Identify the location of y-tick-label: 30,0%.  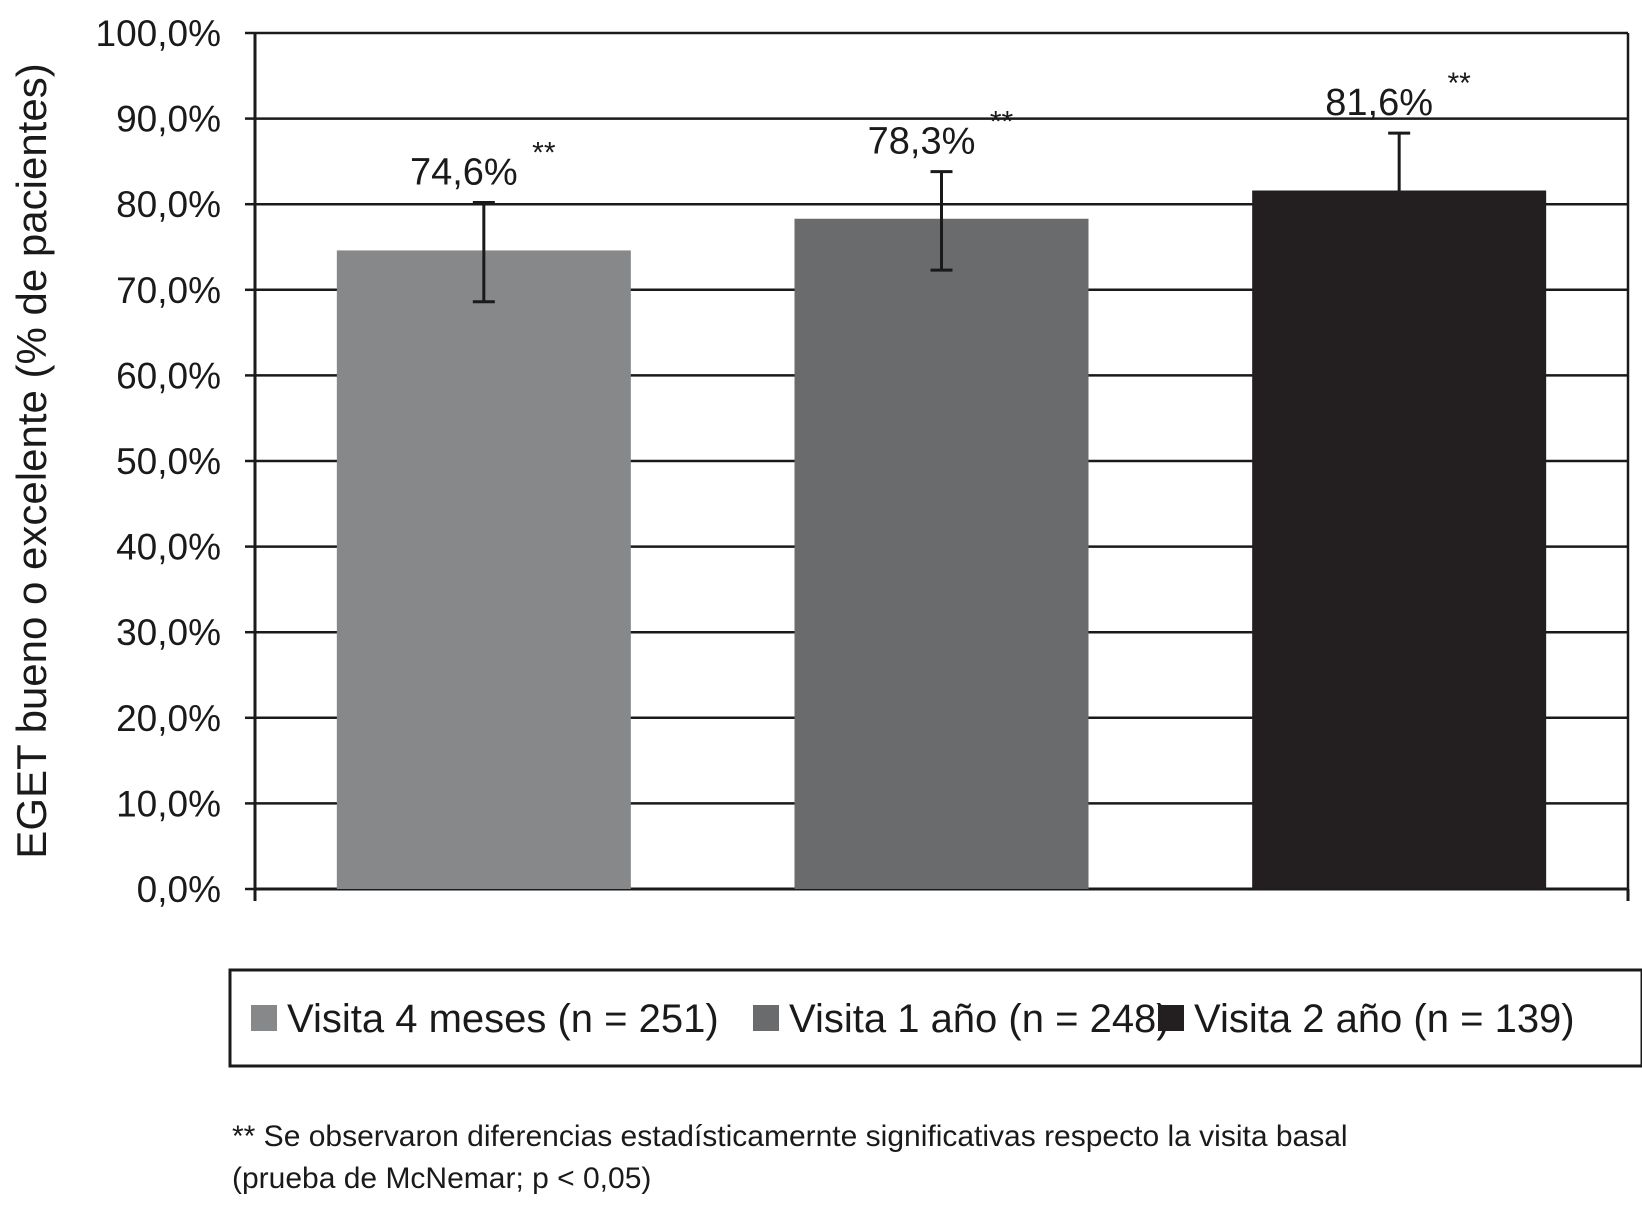
(168, 632).